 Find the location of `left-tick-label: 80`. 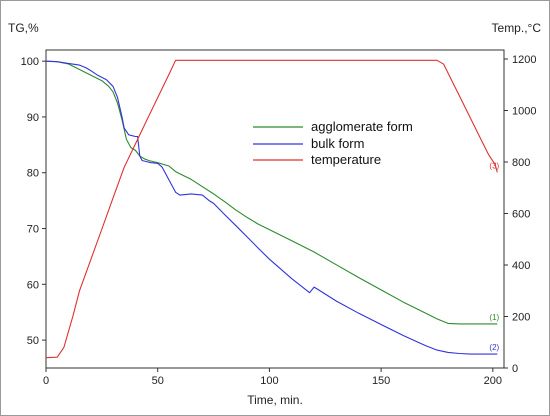

left-tick-label: 80 is located at coordinates (33, 174).